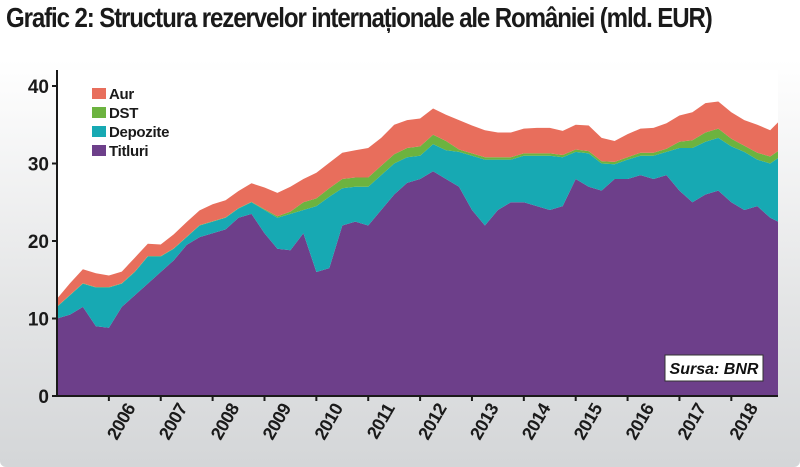 Image resolution: width=800 pixels, height=467 pixels. Describe the element at coordinates (692, 421) in the screenshot. I see `x-tick-label: 2017` at that location.